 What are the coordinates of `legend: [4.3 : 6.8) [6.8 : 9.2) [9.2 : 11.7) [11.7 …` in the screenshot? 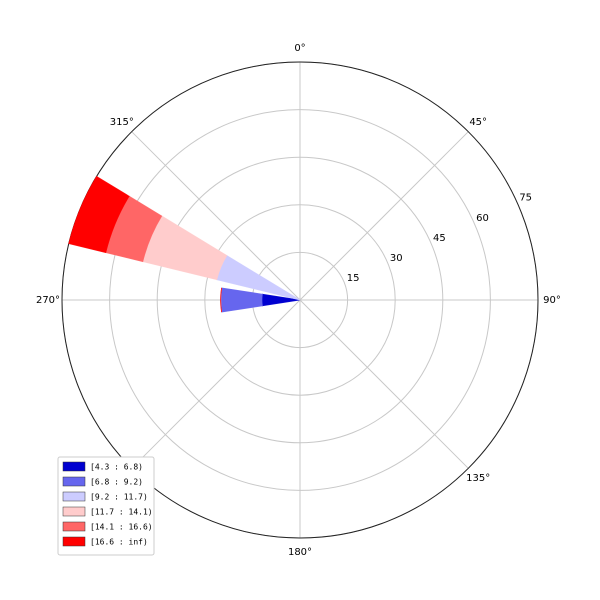 It's located at (106, 506).